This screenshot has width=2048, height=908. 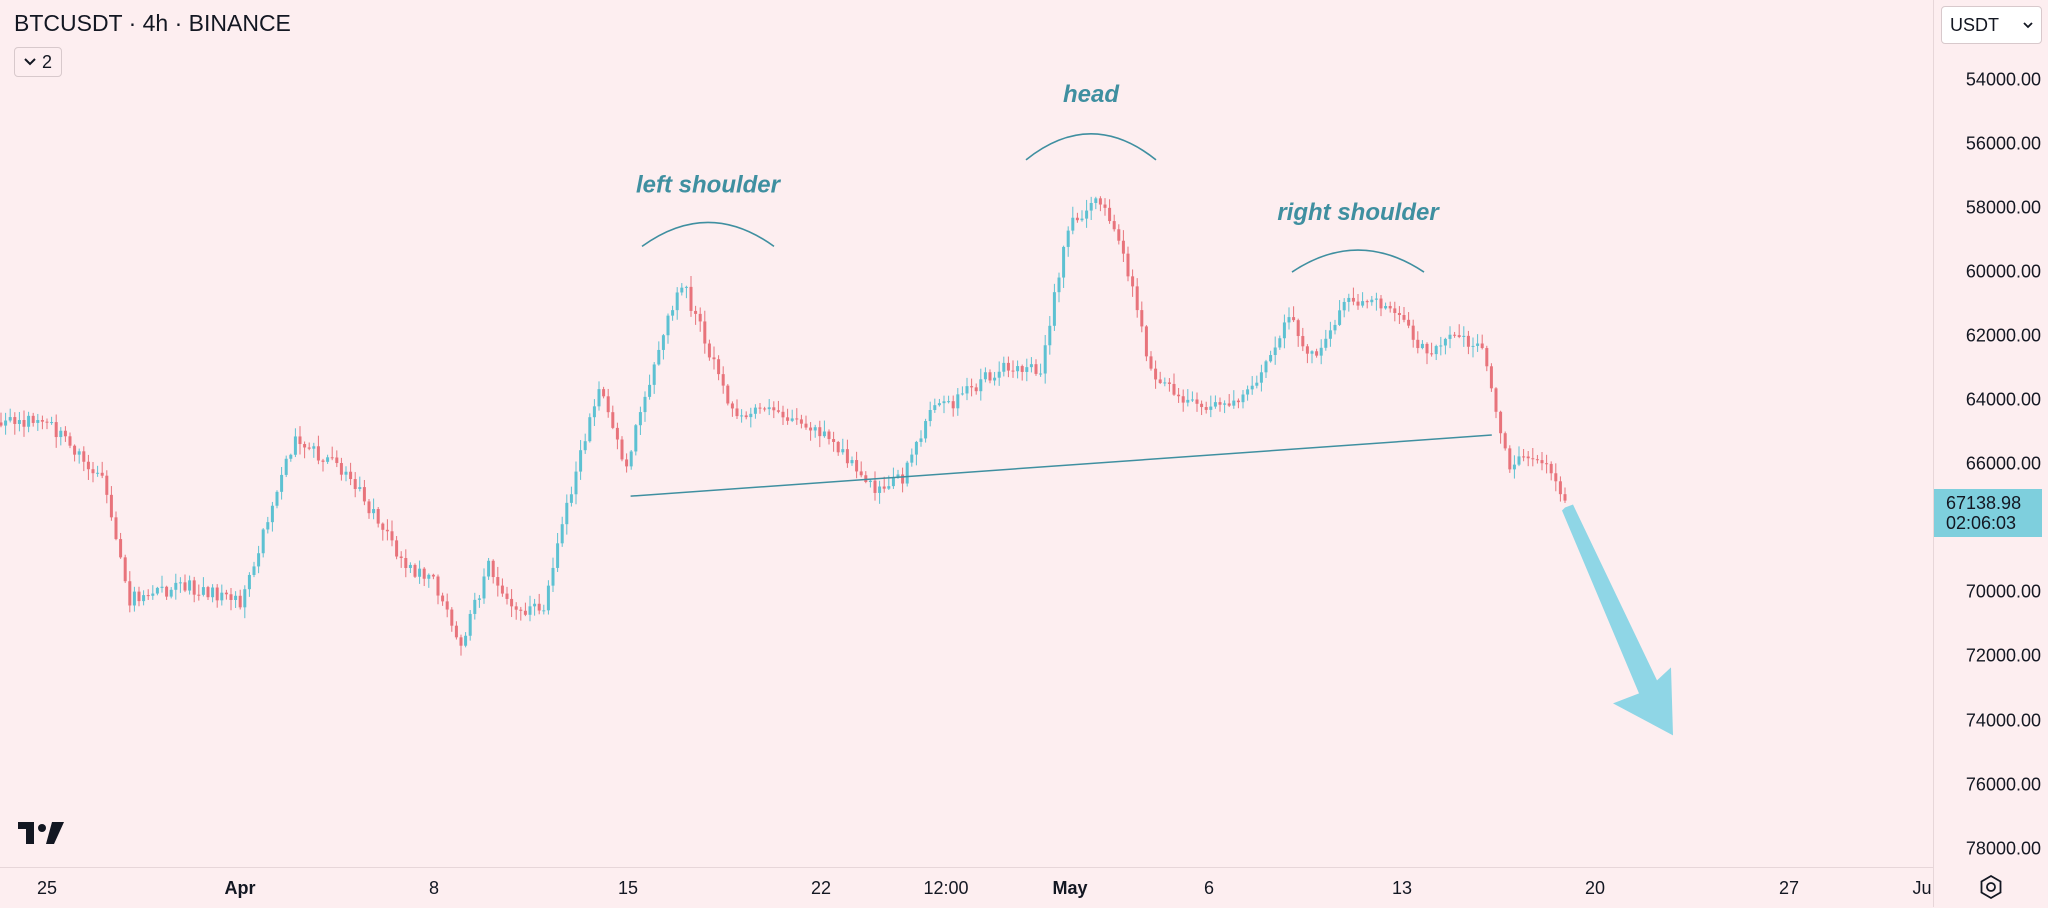 What do you see at coordinates (1358, 261) in the screenshot?
I see `annotation-arc` at bounding box center [1358, 261].